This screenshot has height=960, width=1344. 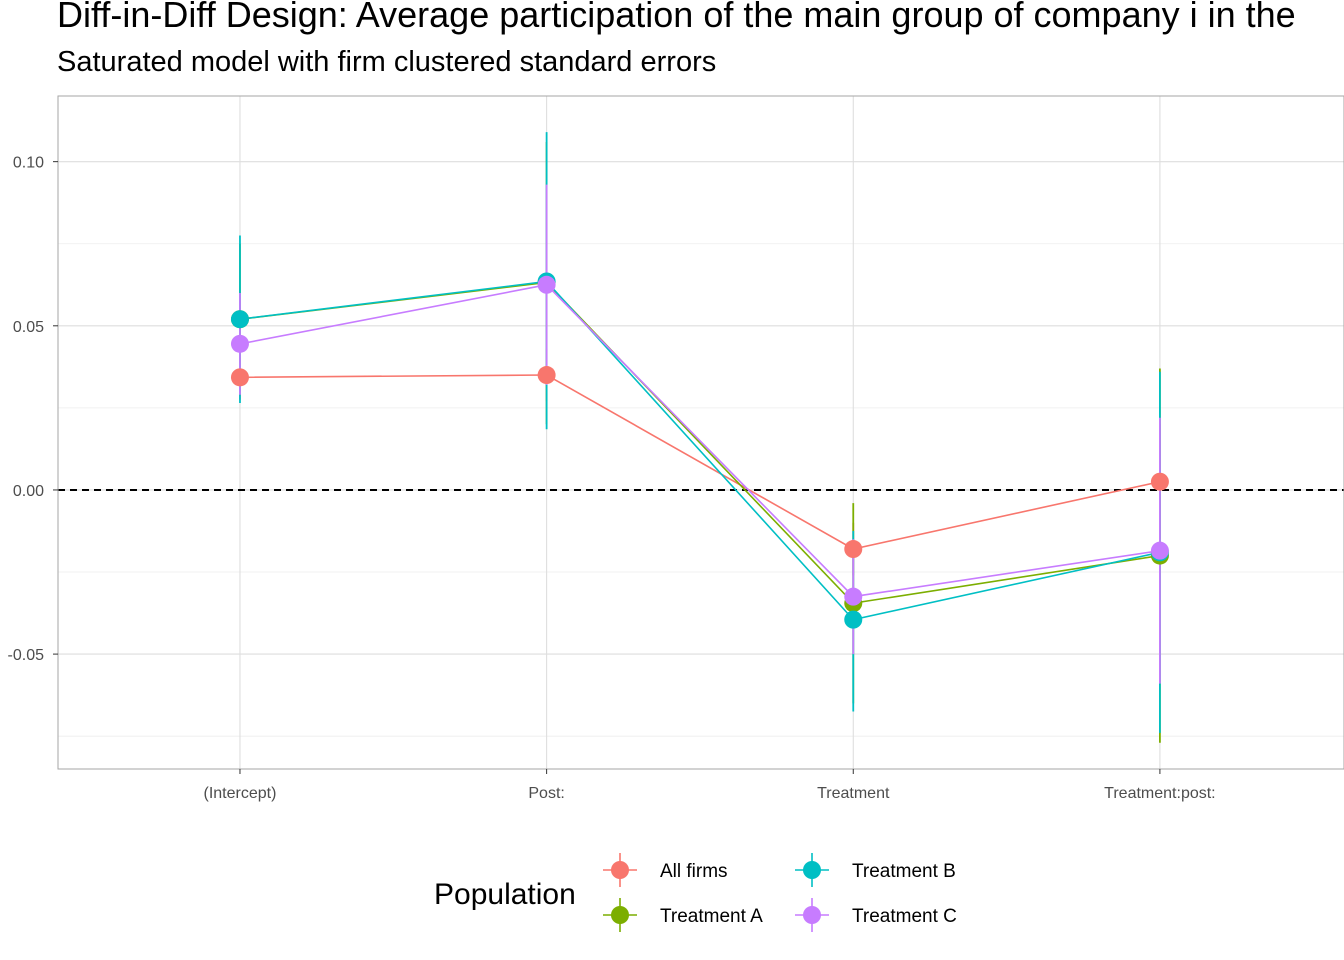 I want to click on y-tick-label: 0.05, so click(x=28, y=327).